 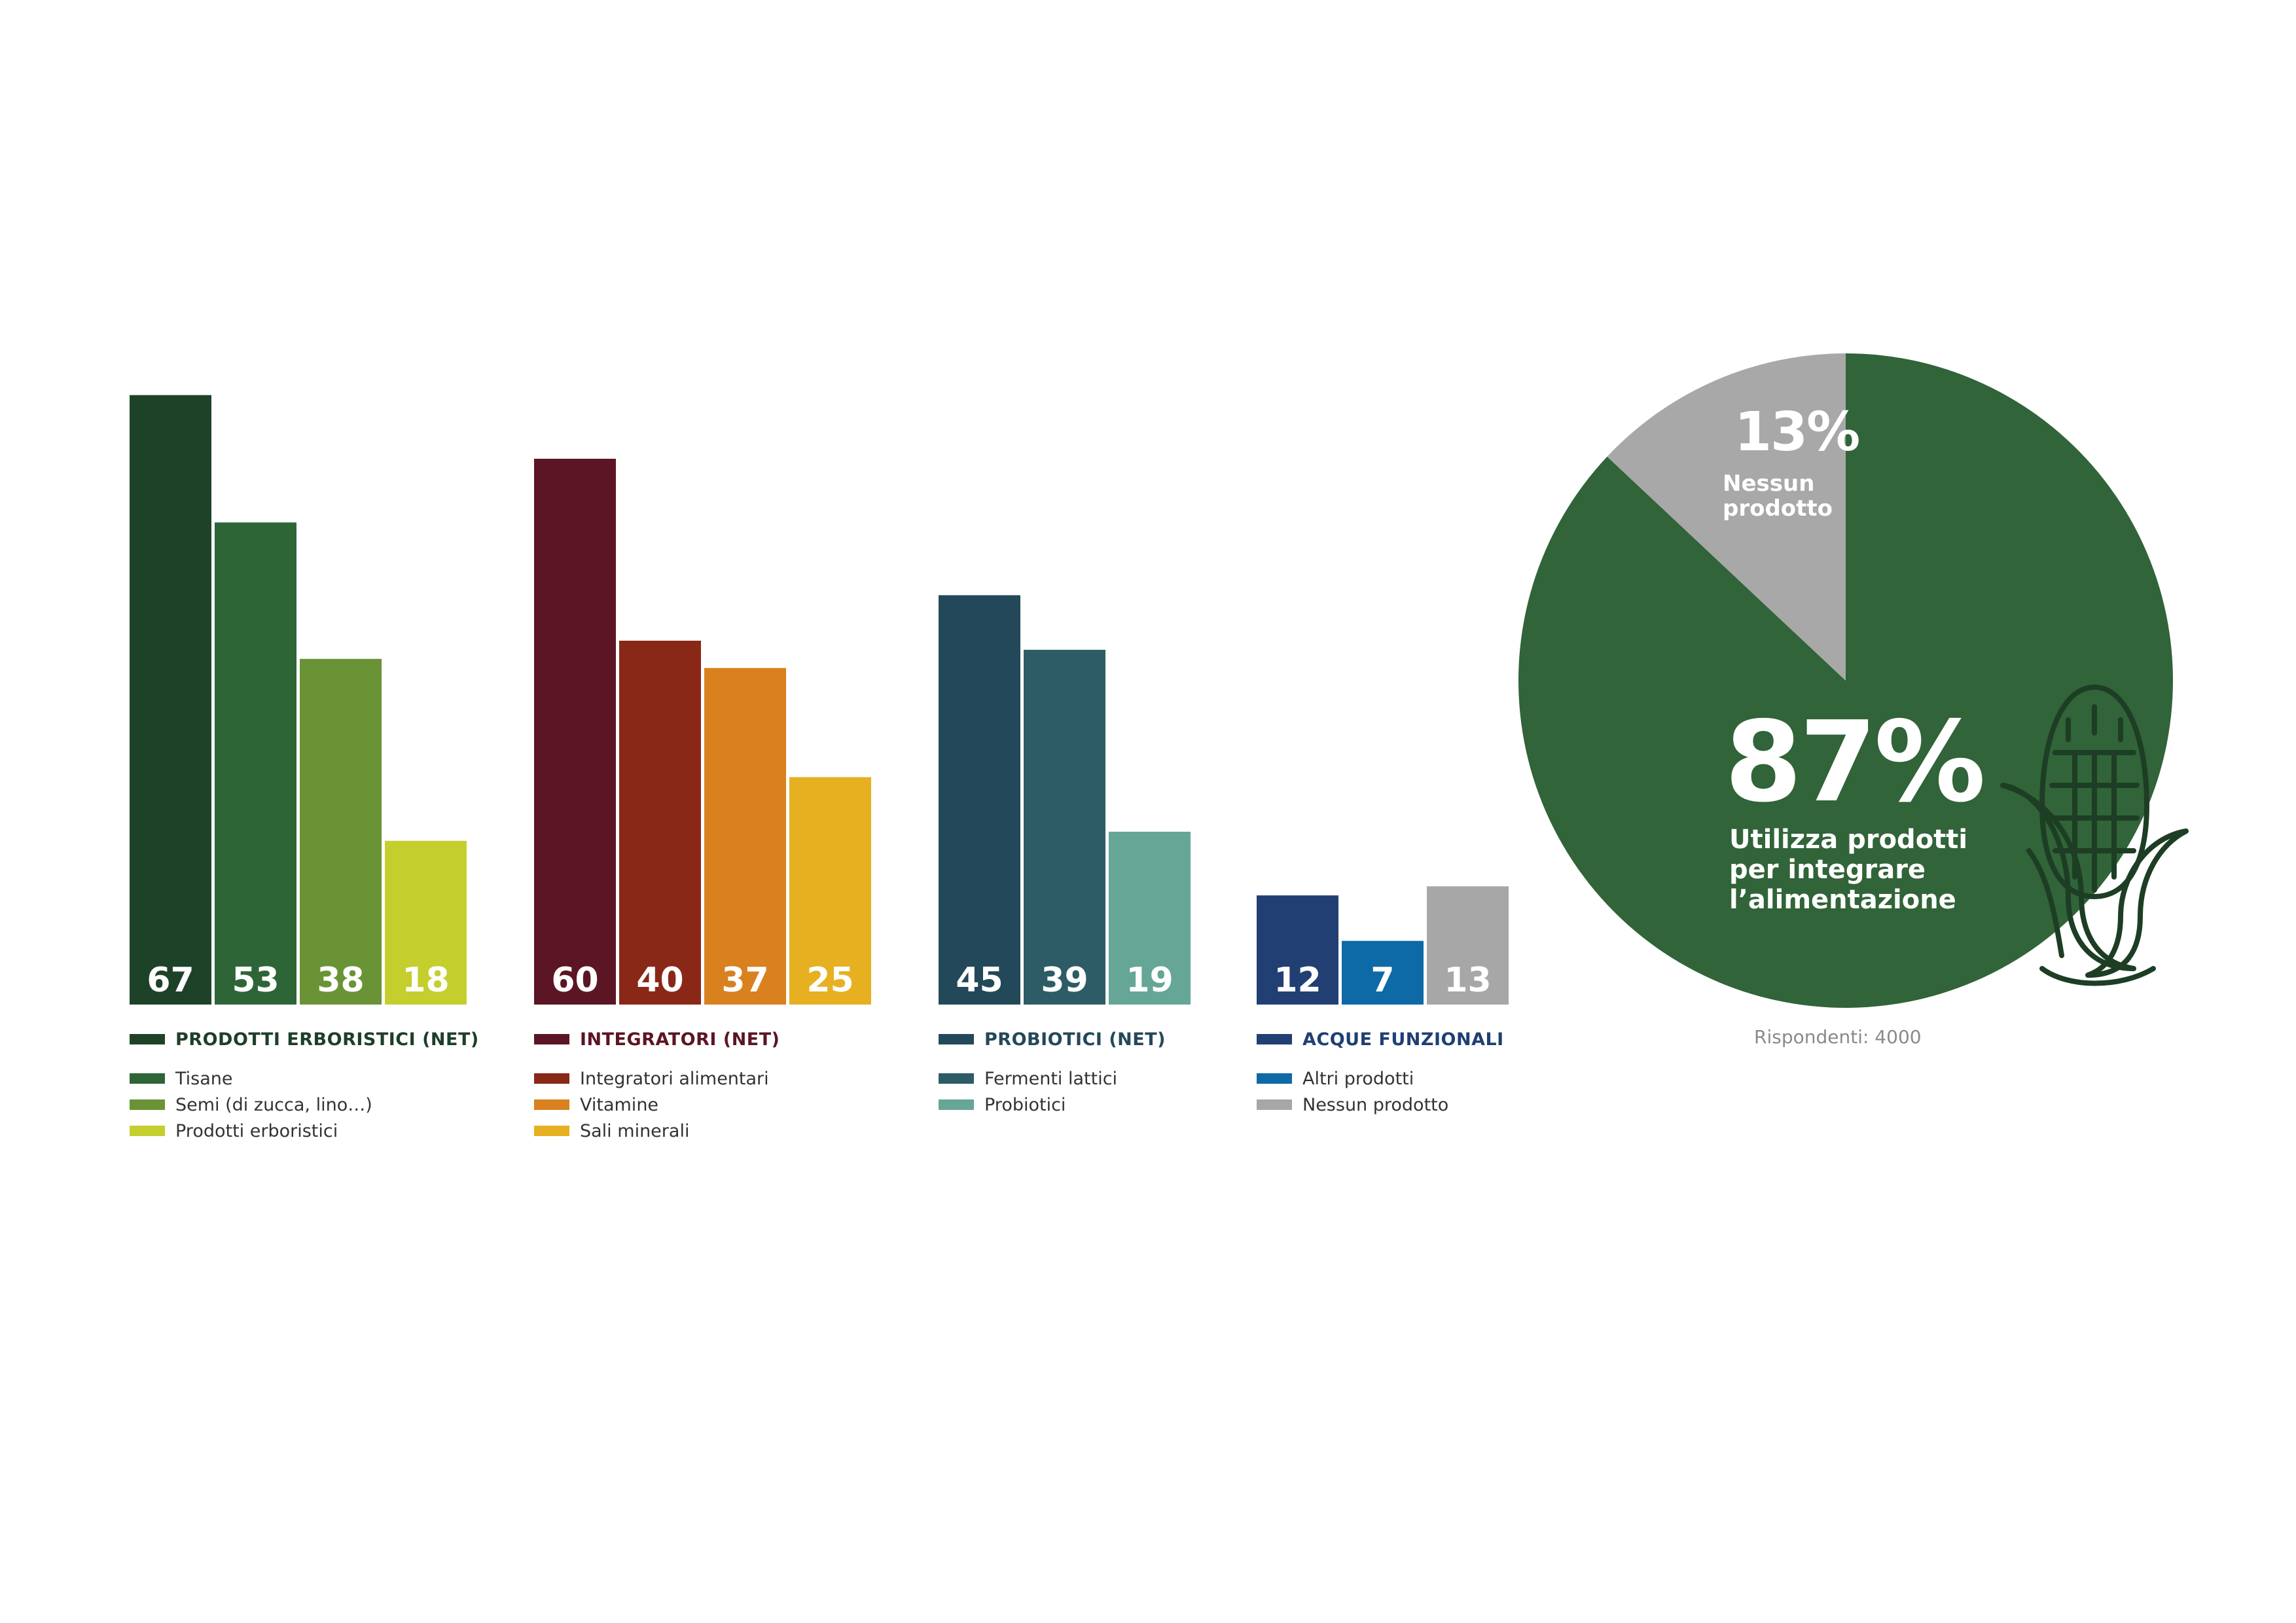 I want to click on legend-label: PRODOTTI ERBORISTICI (NET), so click(x=327, y=1039).